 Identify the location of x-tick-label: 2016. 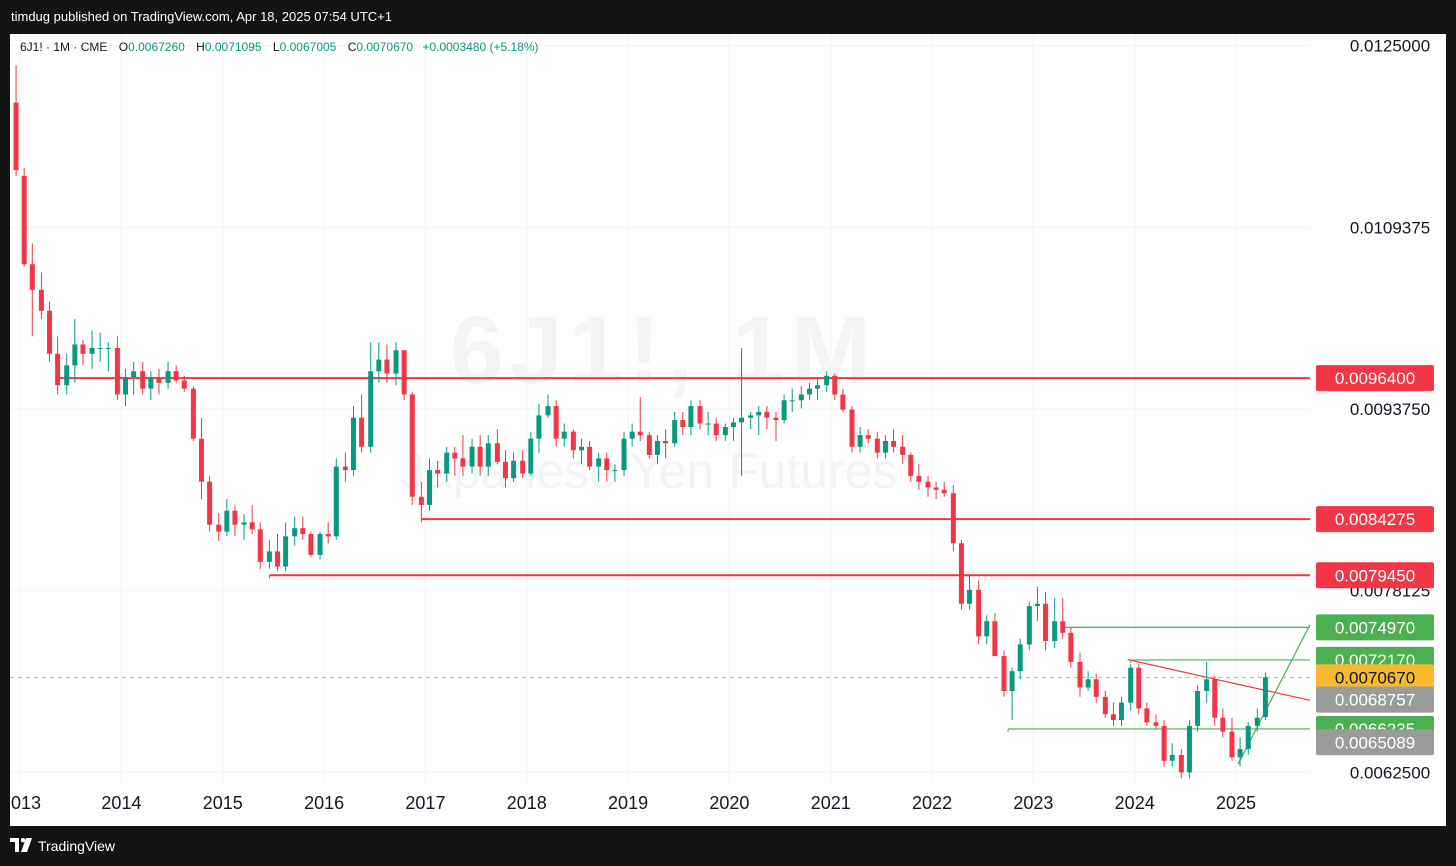
(324, 803).